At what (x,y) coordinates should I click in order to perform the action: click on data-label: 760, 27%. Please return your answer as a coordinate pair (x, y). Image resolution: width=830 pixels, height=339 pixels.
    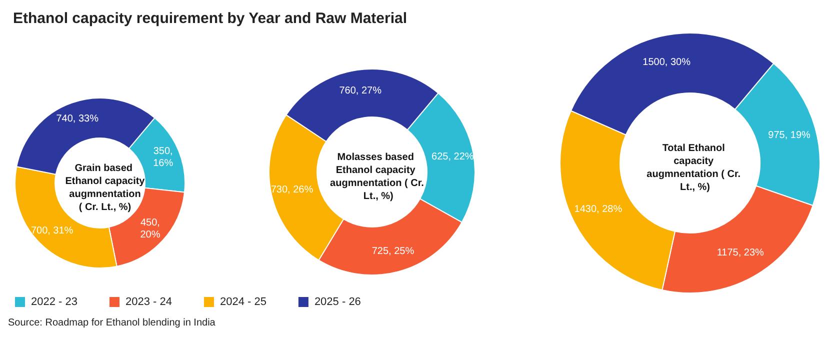
    Looking at the image, I should click on (360, 90).